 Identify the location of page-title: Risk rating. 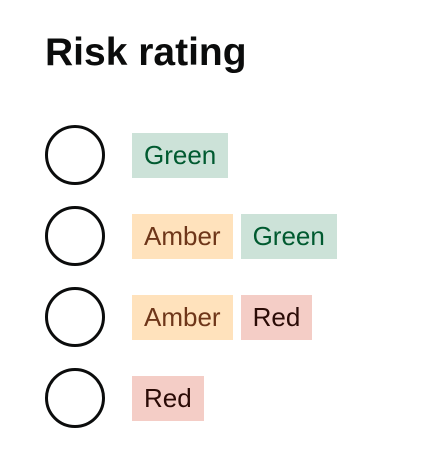
(146, 52).